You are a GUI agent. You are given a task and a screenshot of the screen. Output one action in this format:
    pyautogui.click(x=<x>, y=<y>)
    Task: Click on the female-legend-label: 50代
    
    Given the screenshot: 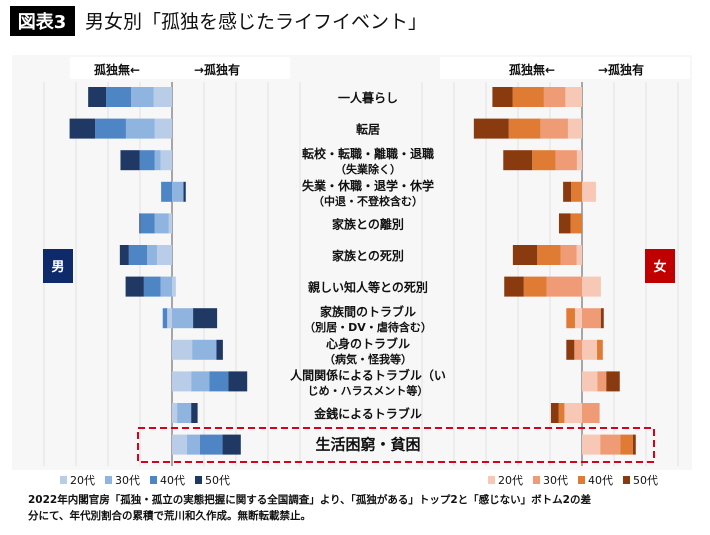 What is the action you would take?
    pyautogui.click(x=645, y=480)
    